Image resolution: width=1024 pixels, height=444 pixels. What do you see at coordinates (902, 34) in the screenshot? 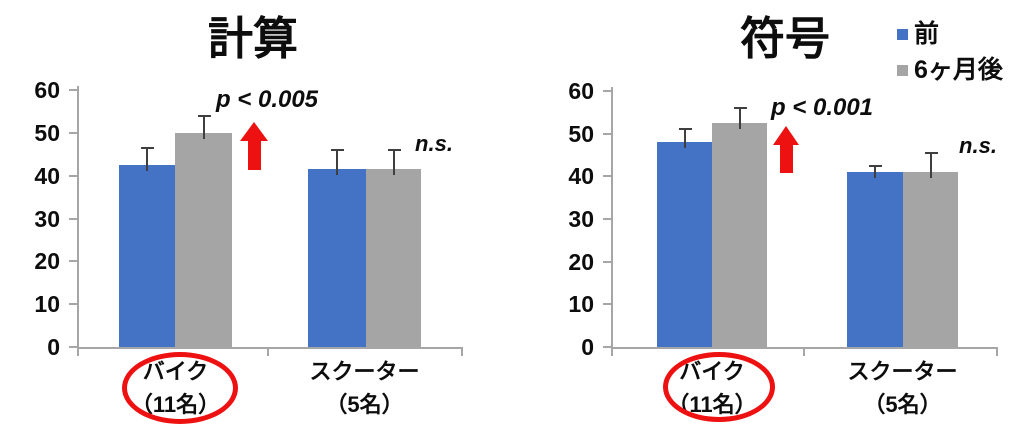
I see `legend-swatch-pre-icon` at bounding box center [902, 34].